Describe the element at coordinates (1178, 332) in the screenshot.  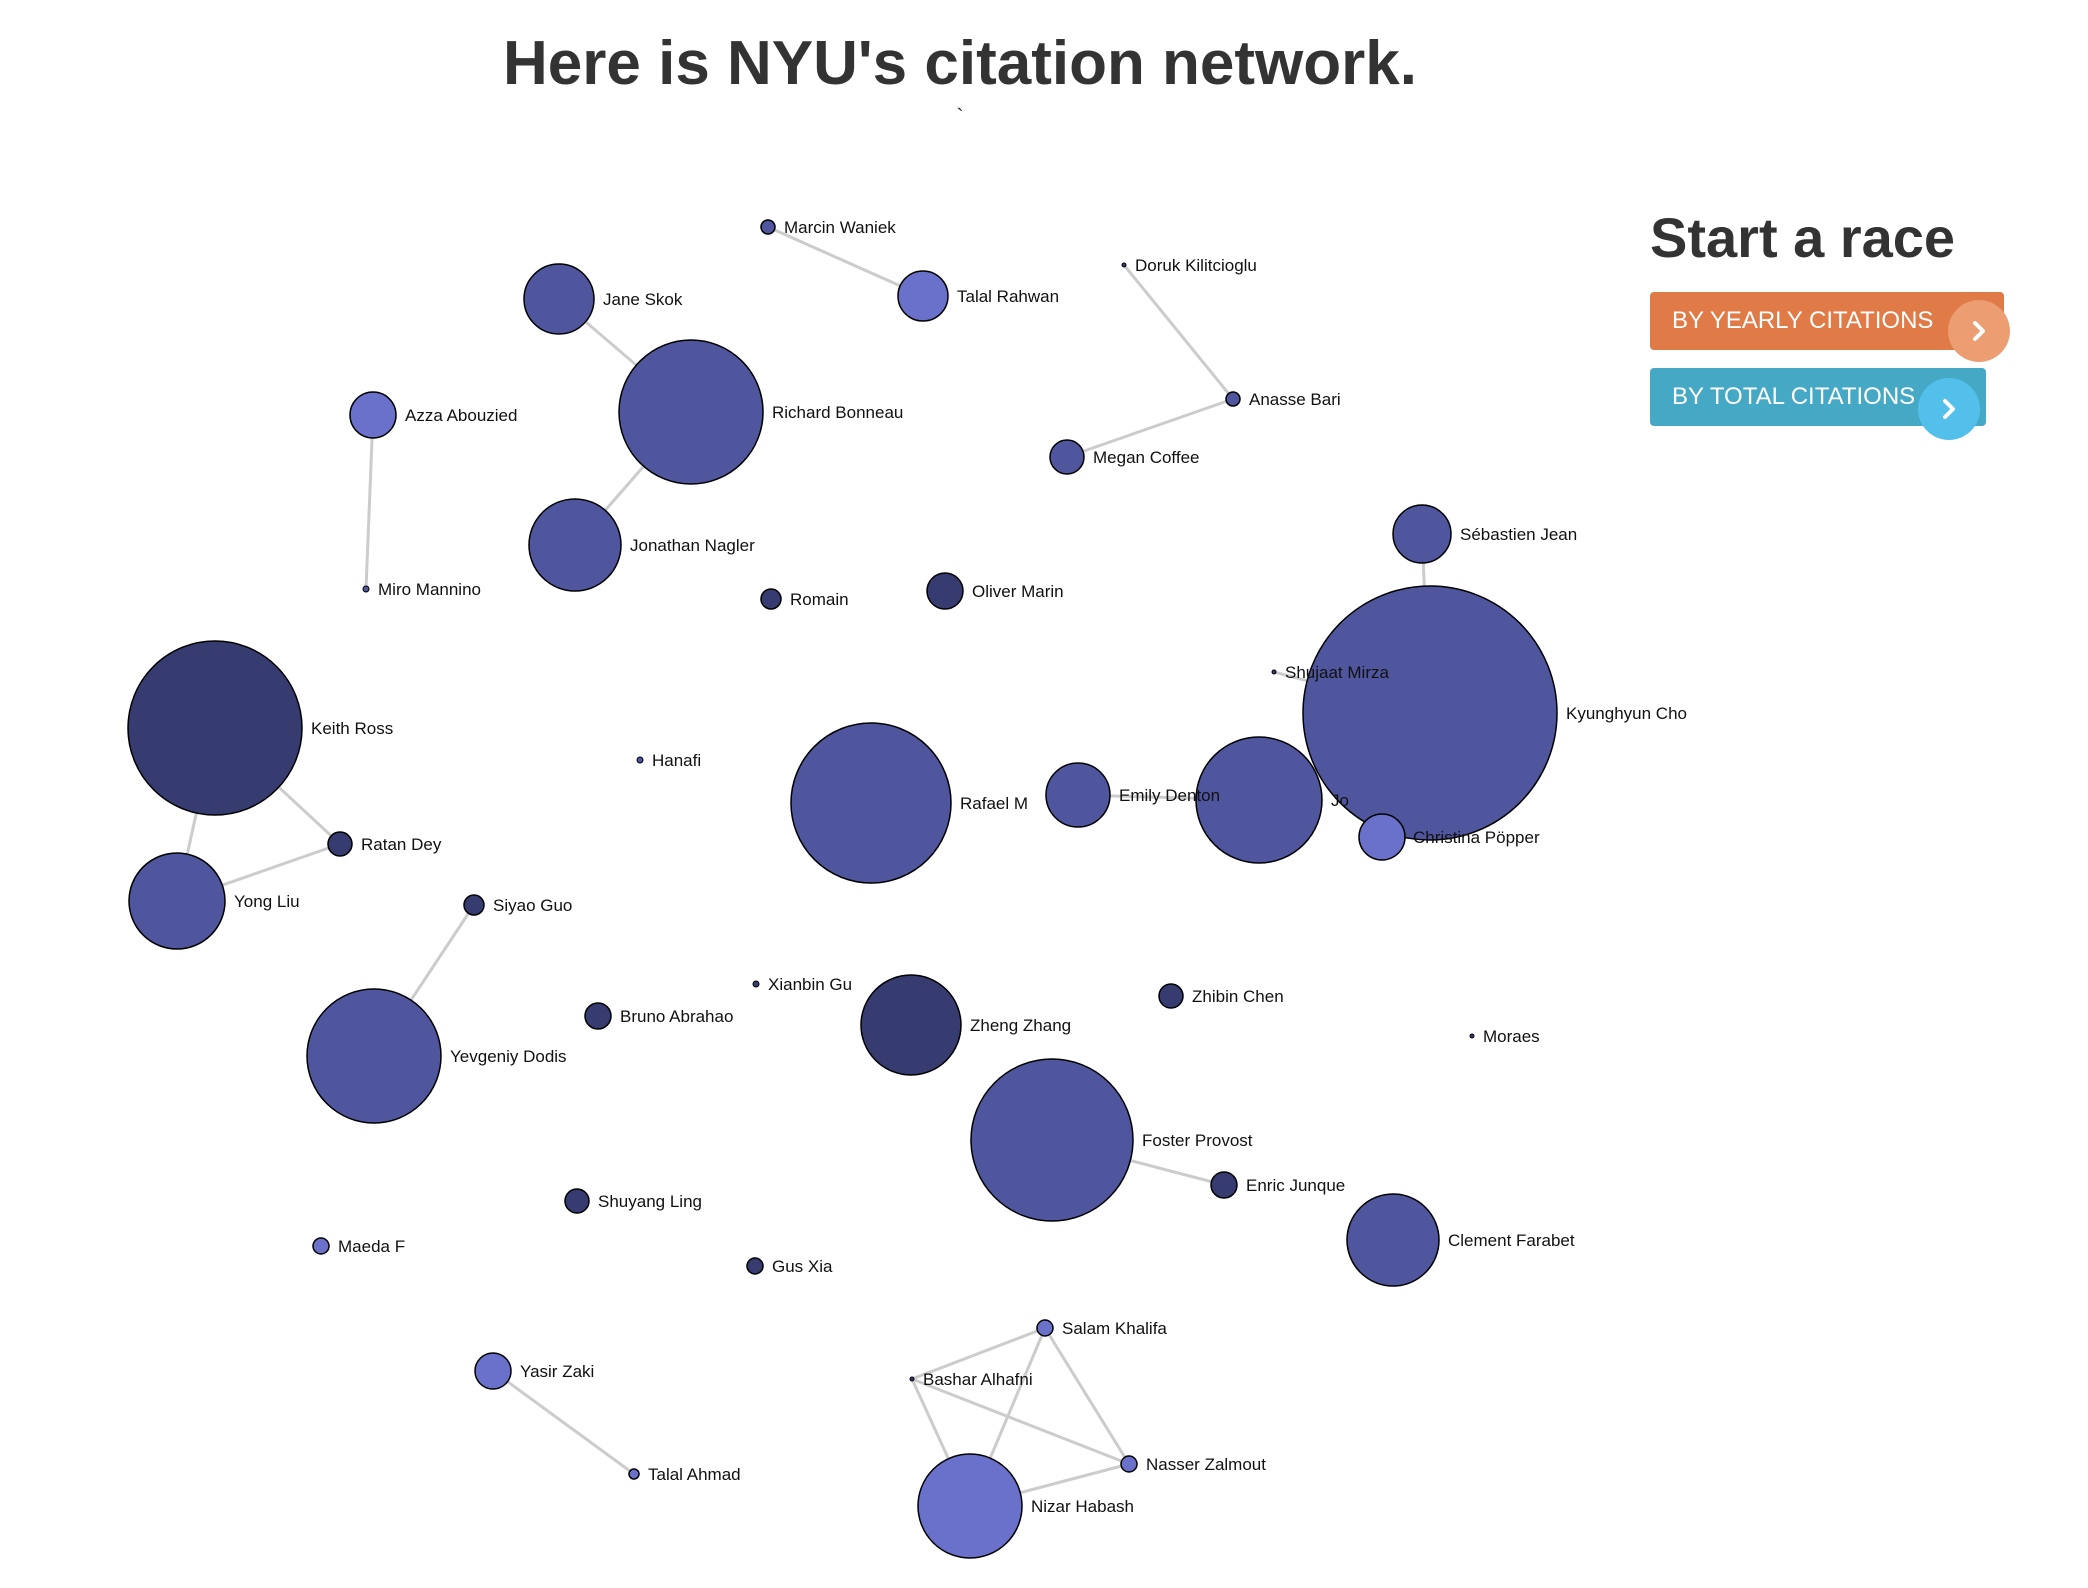
I see `edge-doruk-anasse` at that location.